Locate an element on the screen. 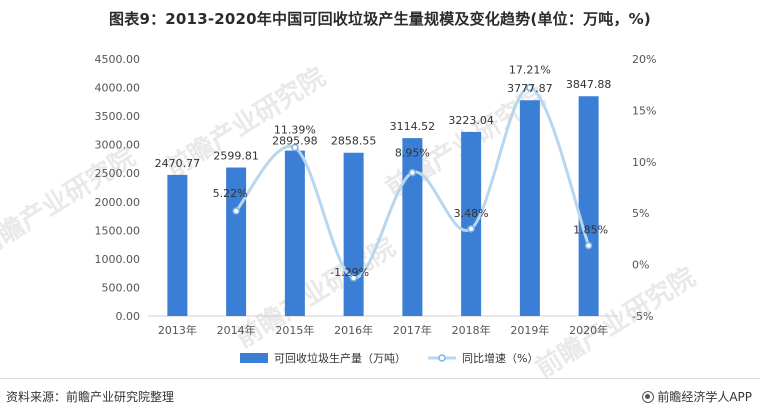 The width and height of the screenshot is (760, 413). bar-value-label: 2599.81 is located at coordinates (236, 156).